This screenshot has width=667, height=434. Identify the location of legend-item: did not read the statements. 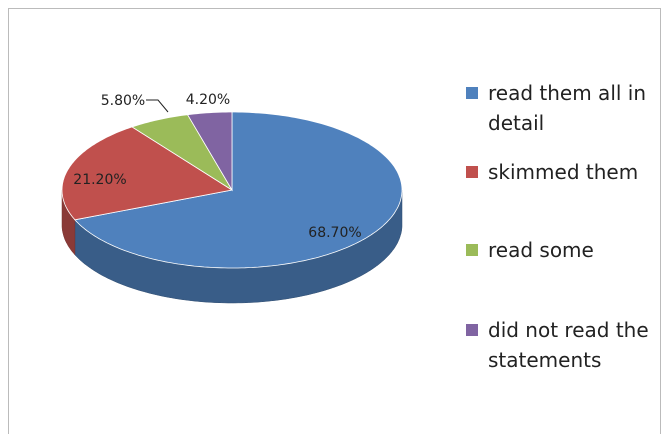
(563, 345).